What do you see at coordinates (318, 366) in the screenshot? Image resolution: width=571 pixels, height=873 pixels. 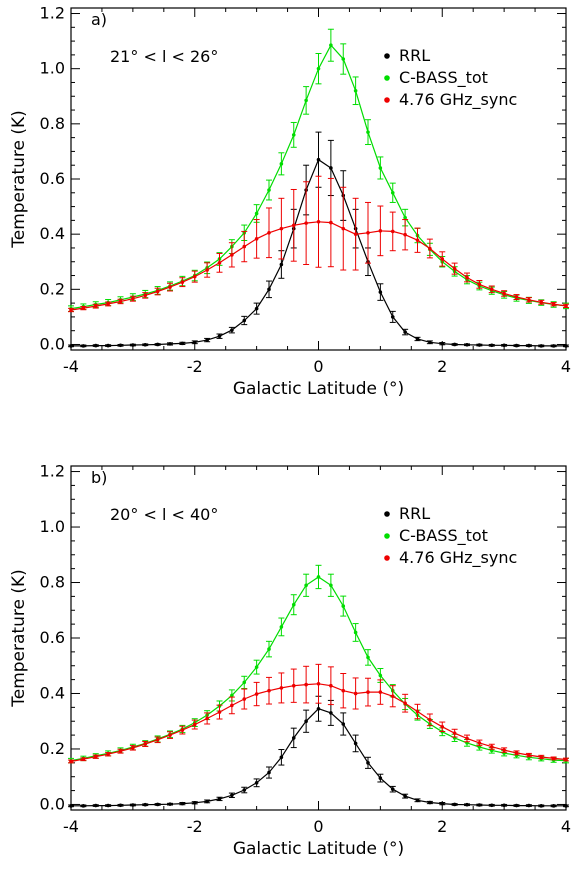 I see `x-tick-label: 0` at bounding box center [318, 366].